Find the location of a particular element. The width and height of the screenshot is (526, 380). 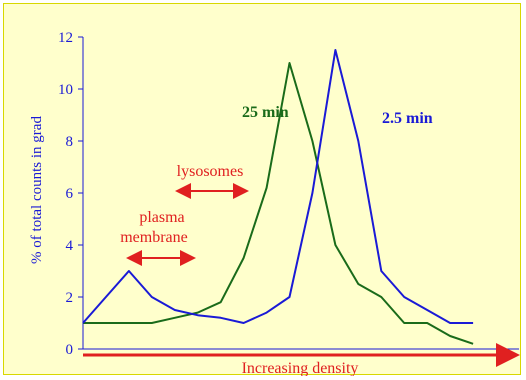

y-tick-label: 4 is located at coordinates (70, 246).